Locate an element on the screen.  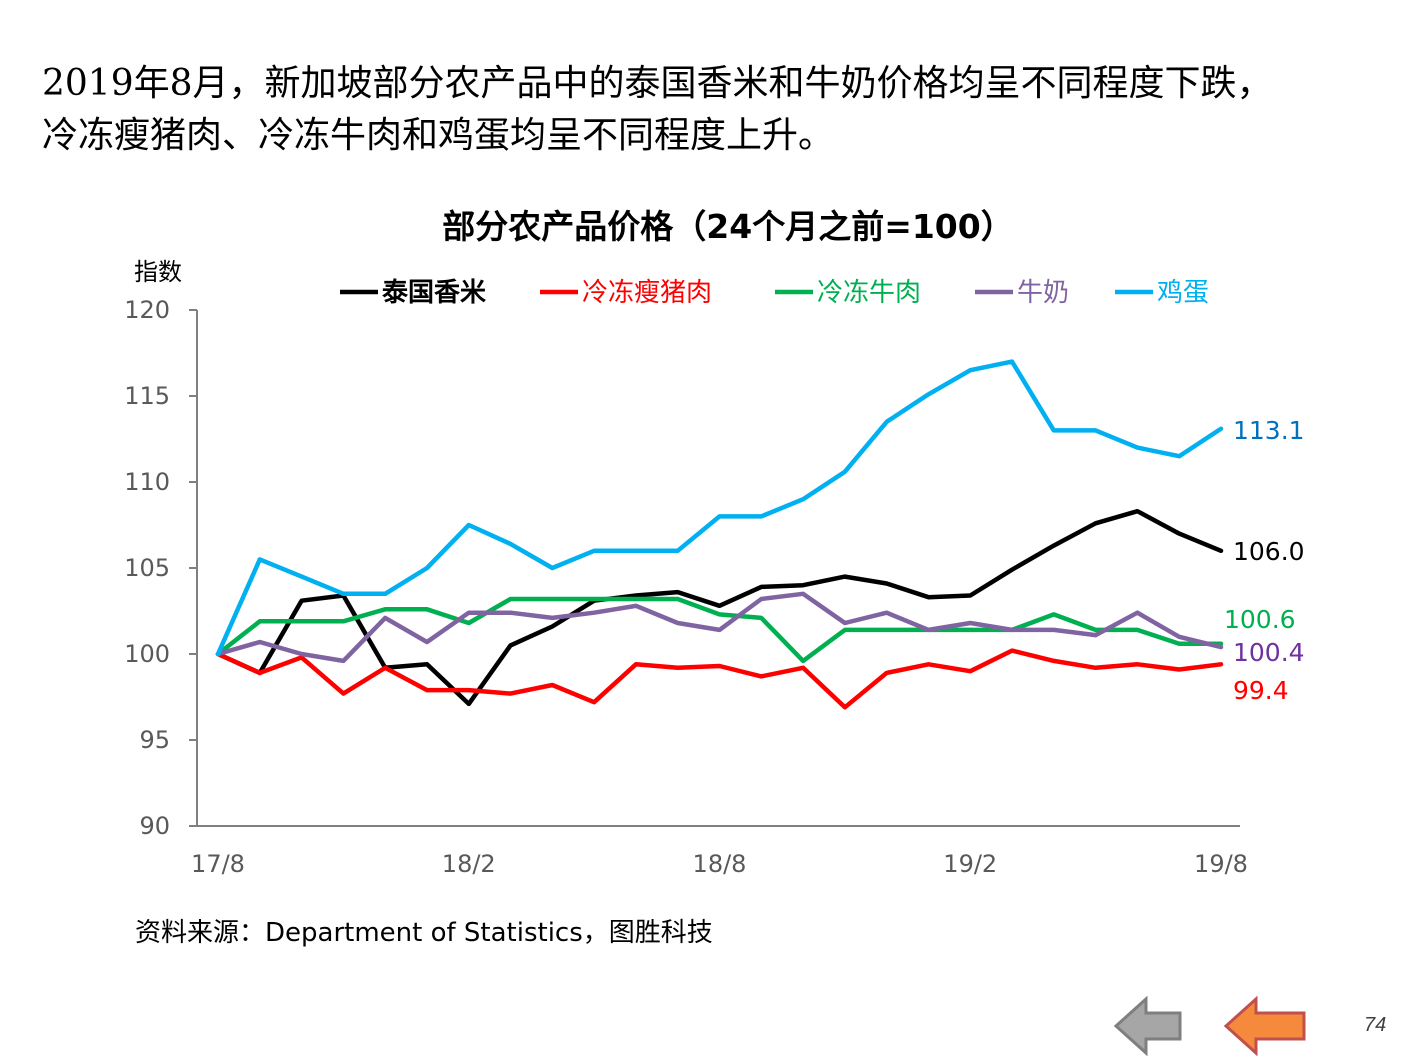
x-tick-label: 18/8 is located at coordinates (720, 864).